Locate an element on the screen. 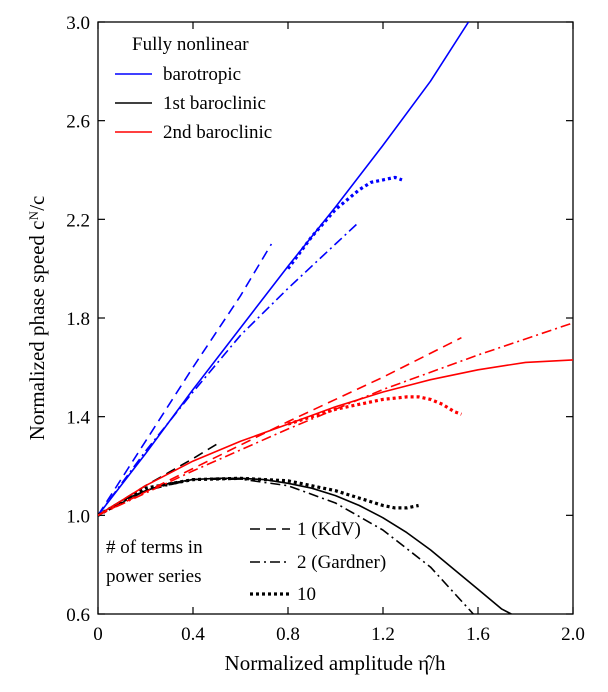  y-axis-label: Normalized phase speed cᴺ/c is located at coordinates (37, 318).